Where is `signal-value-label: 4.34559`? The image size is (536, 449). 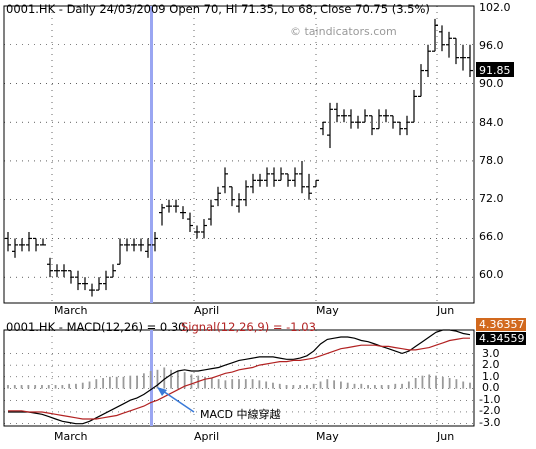
signal-value-label: 4.34559 is located at coordinates (502, 338).